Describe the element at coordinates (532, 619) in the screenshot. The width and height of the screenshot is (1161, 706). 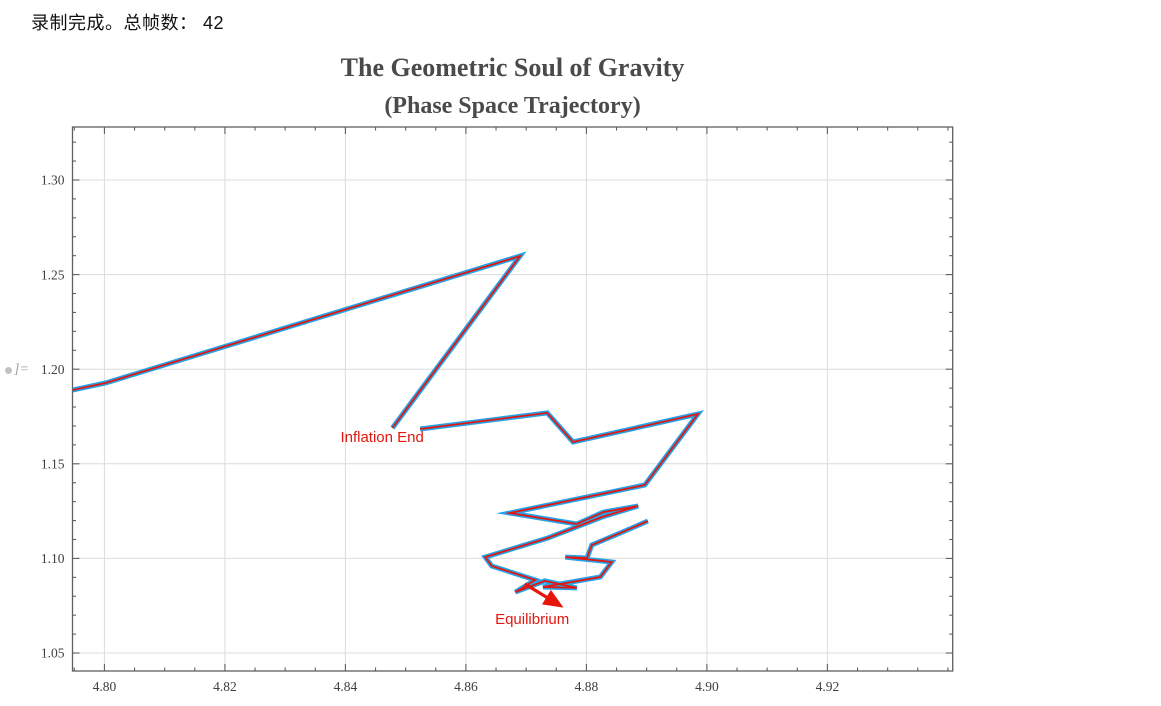
I see `annotation-equilibrium: Equilibrium` at that location.